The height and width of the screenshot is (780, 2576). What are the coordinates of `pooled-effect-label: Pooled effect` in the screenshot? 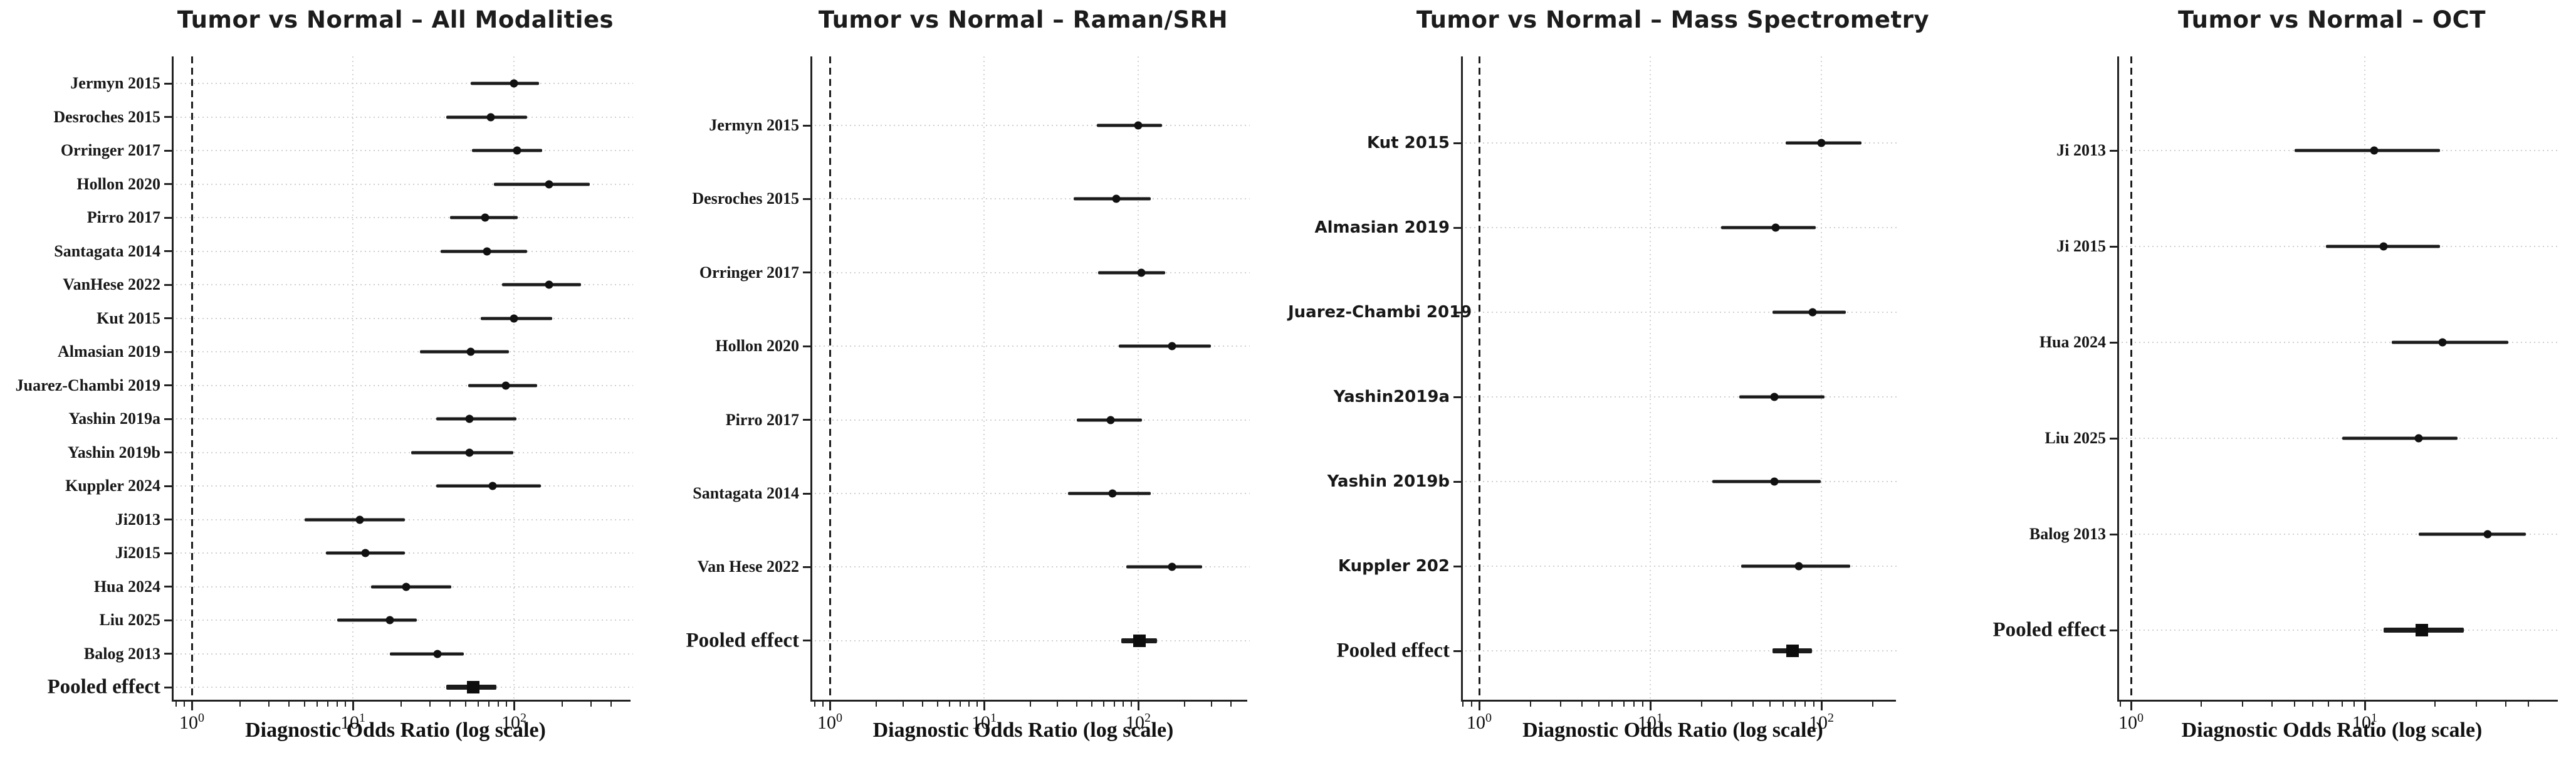 It's located at (743, 640).